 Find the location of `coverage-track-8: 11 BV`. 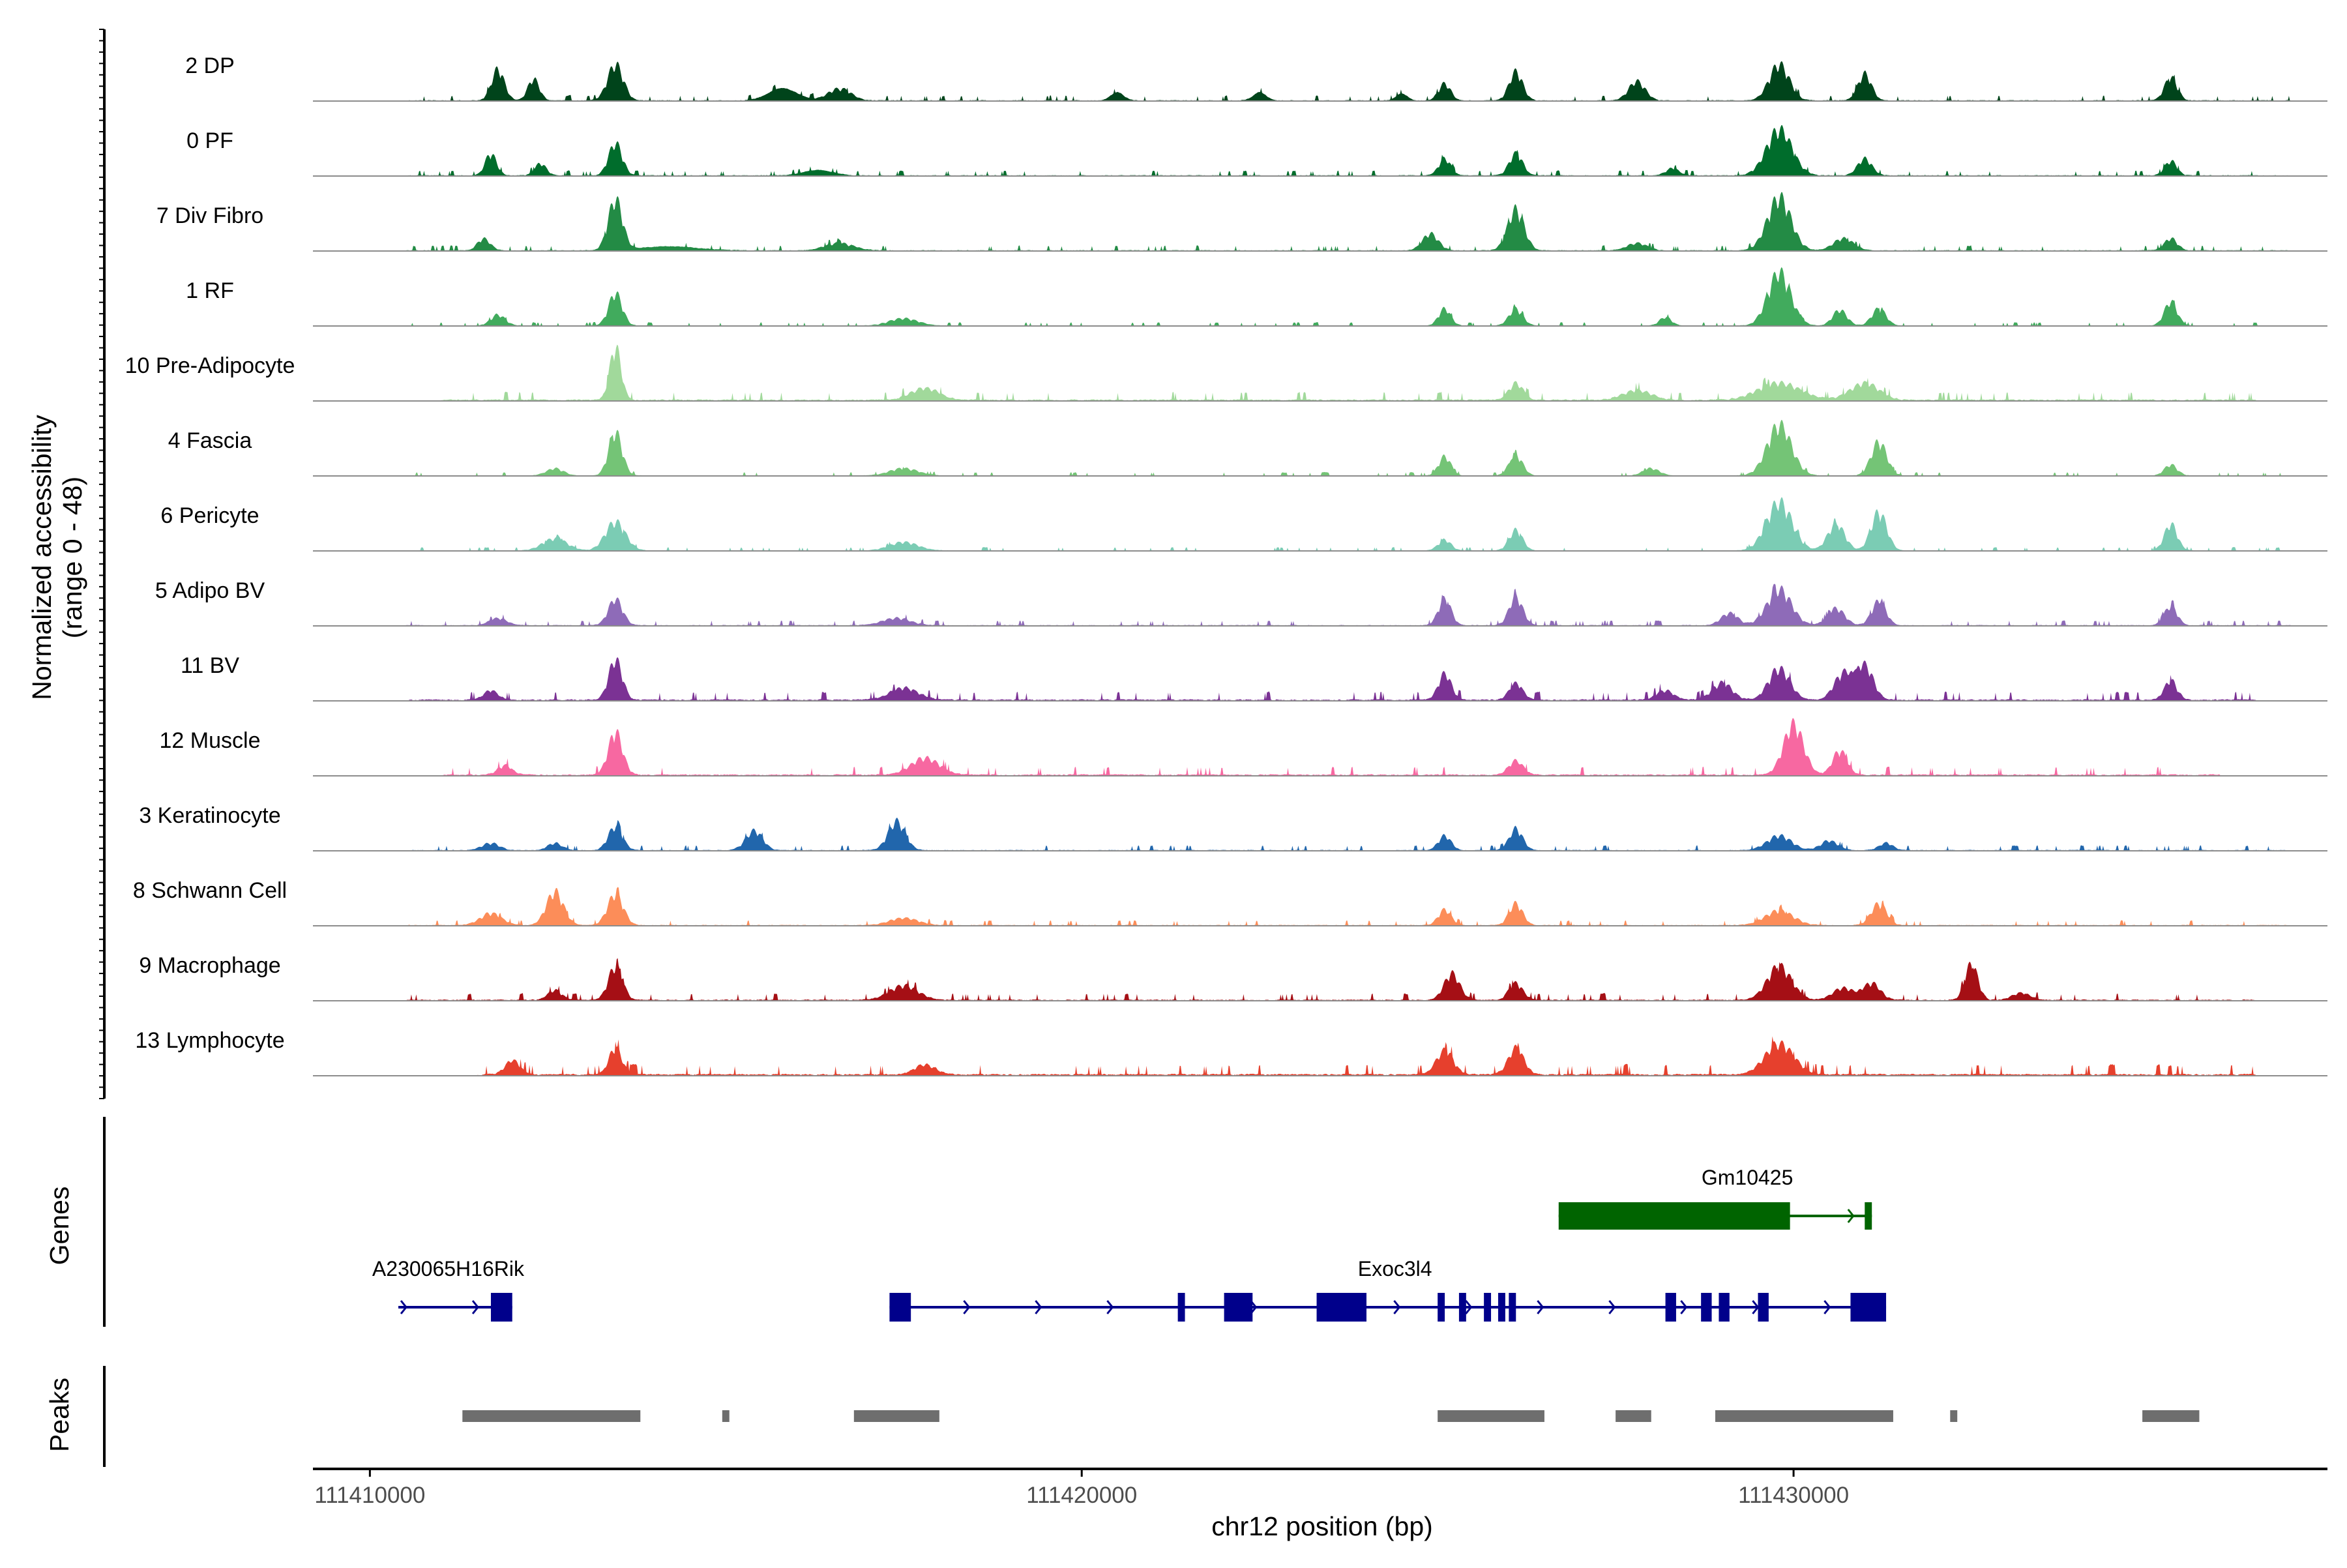

coverage-track-8: 11 BV is located at coordinates (1254, 677).